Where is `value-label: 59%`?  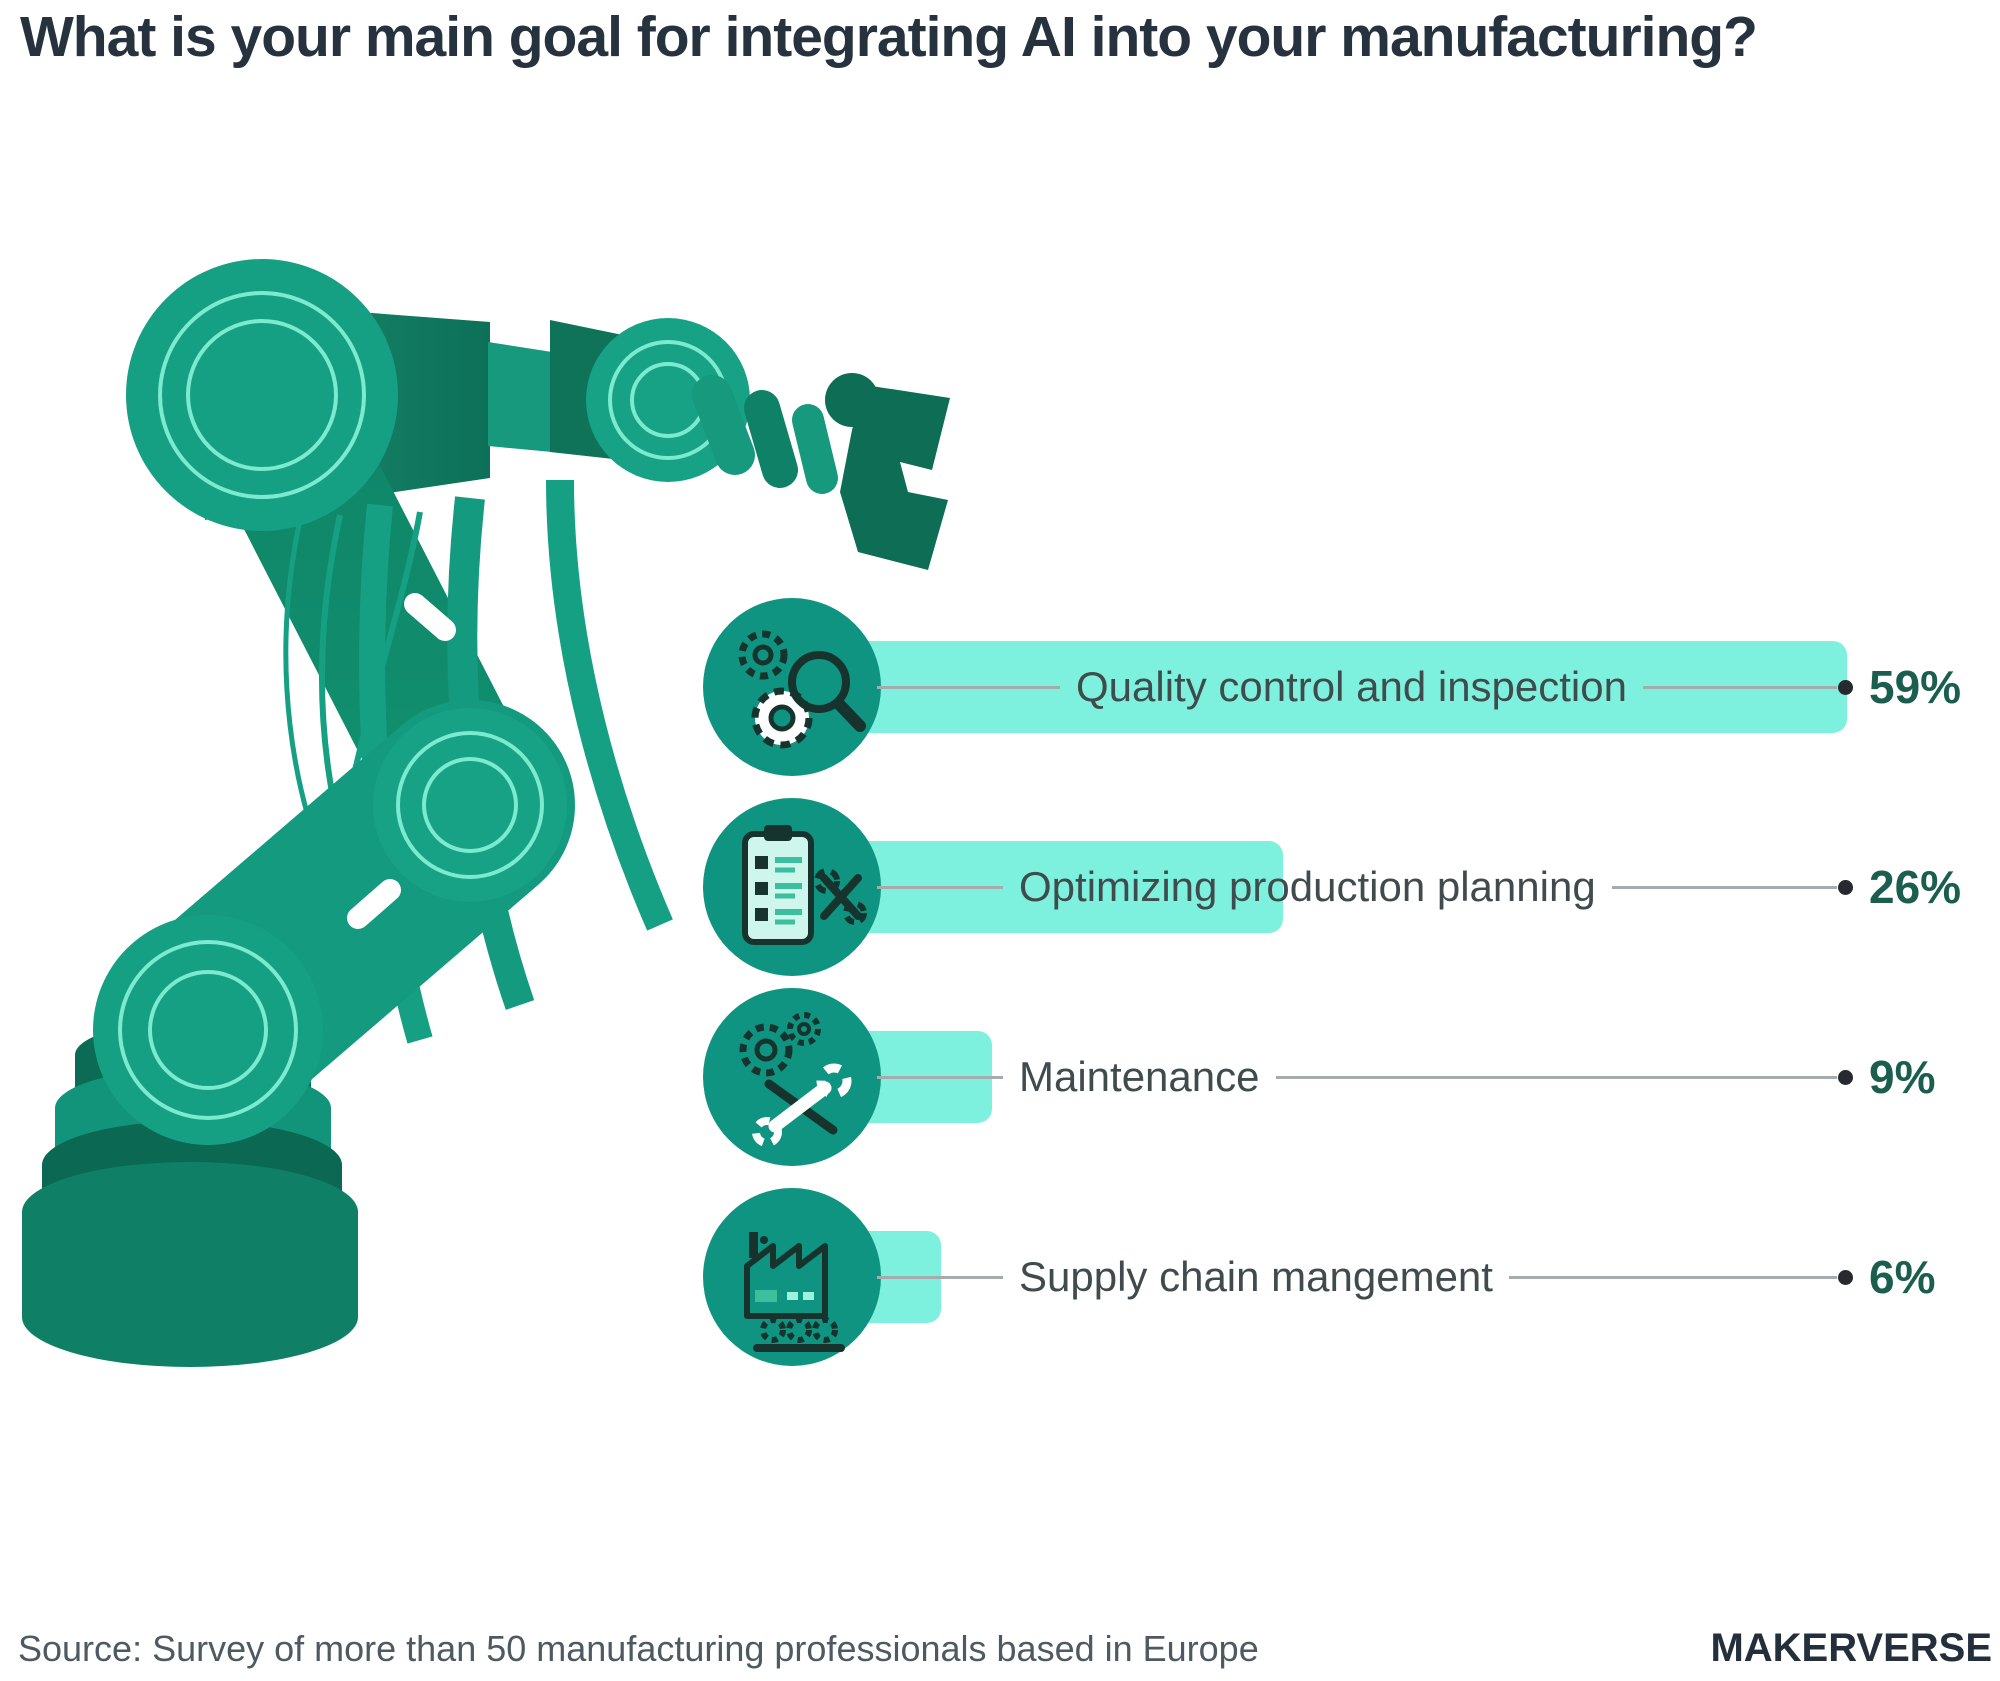 value-label: 59% is located at coordinates (1915, 687).